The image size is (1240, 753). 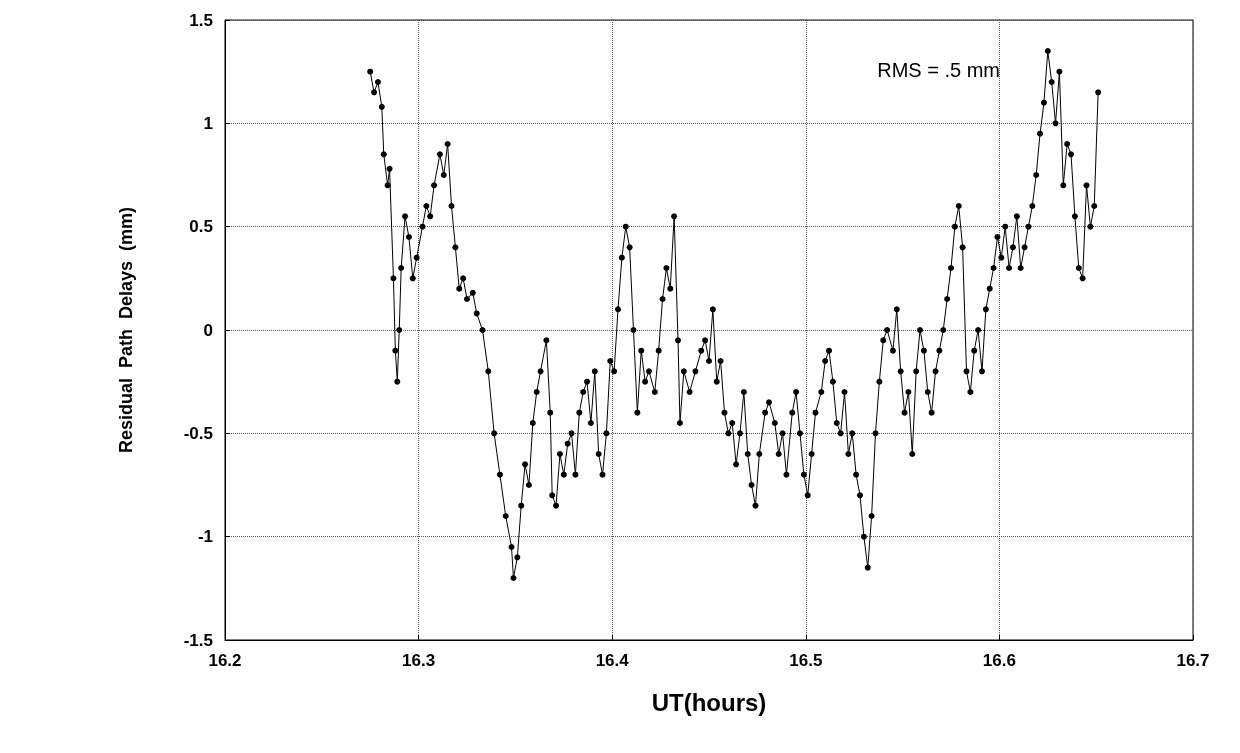 I want to click on y-tick-label: -0.5, so click(x=198, y=433).